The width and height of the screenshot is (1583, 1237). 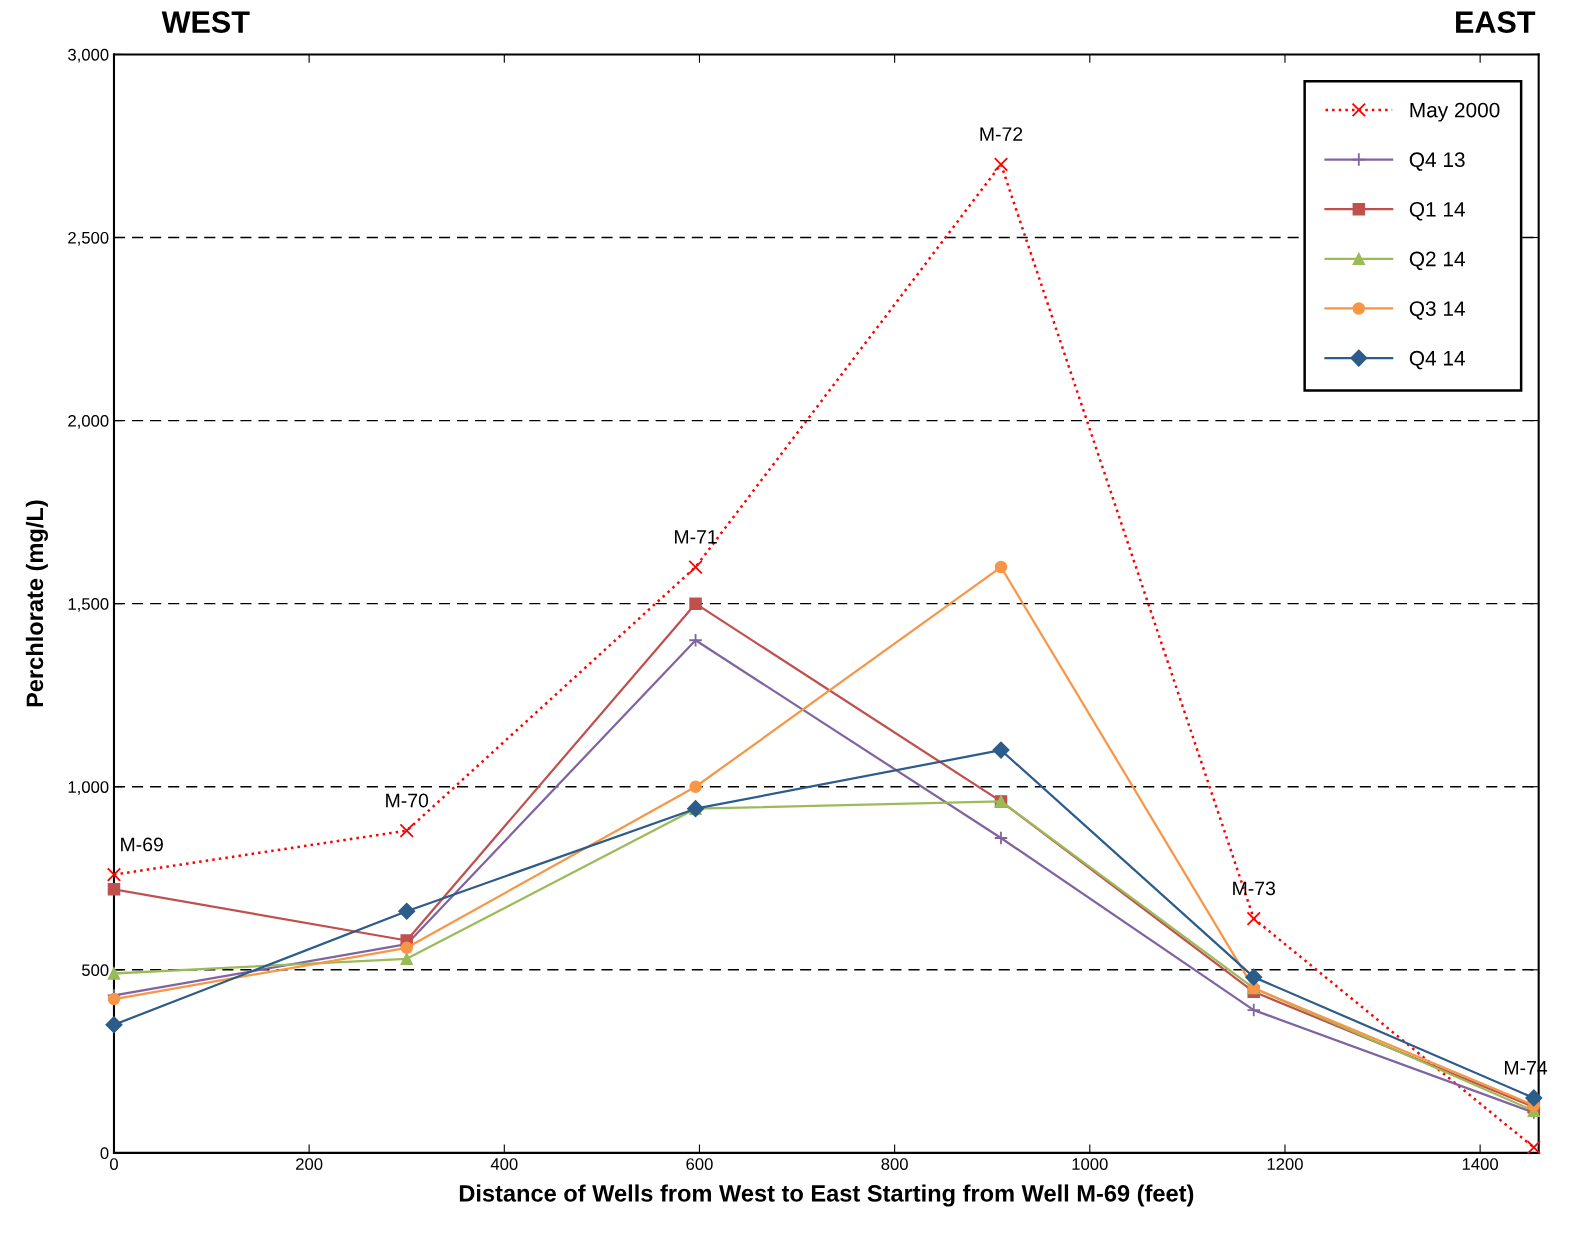 What do you see at coordinates (95, 970) in the screenshot?
I see `y-tick-label: 500` at bounding box center [95, 970].